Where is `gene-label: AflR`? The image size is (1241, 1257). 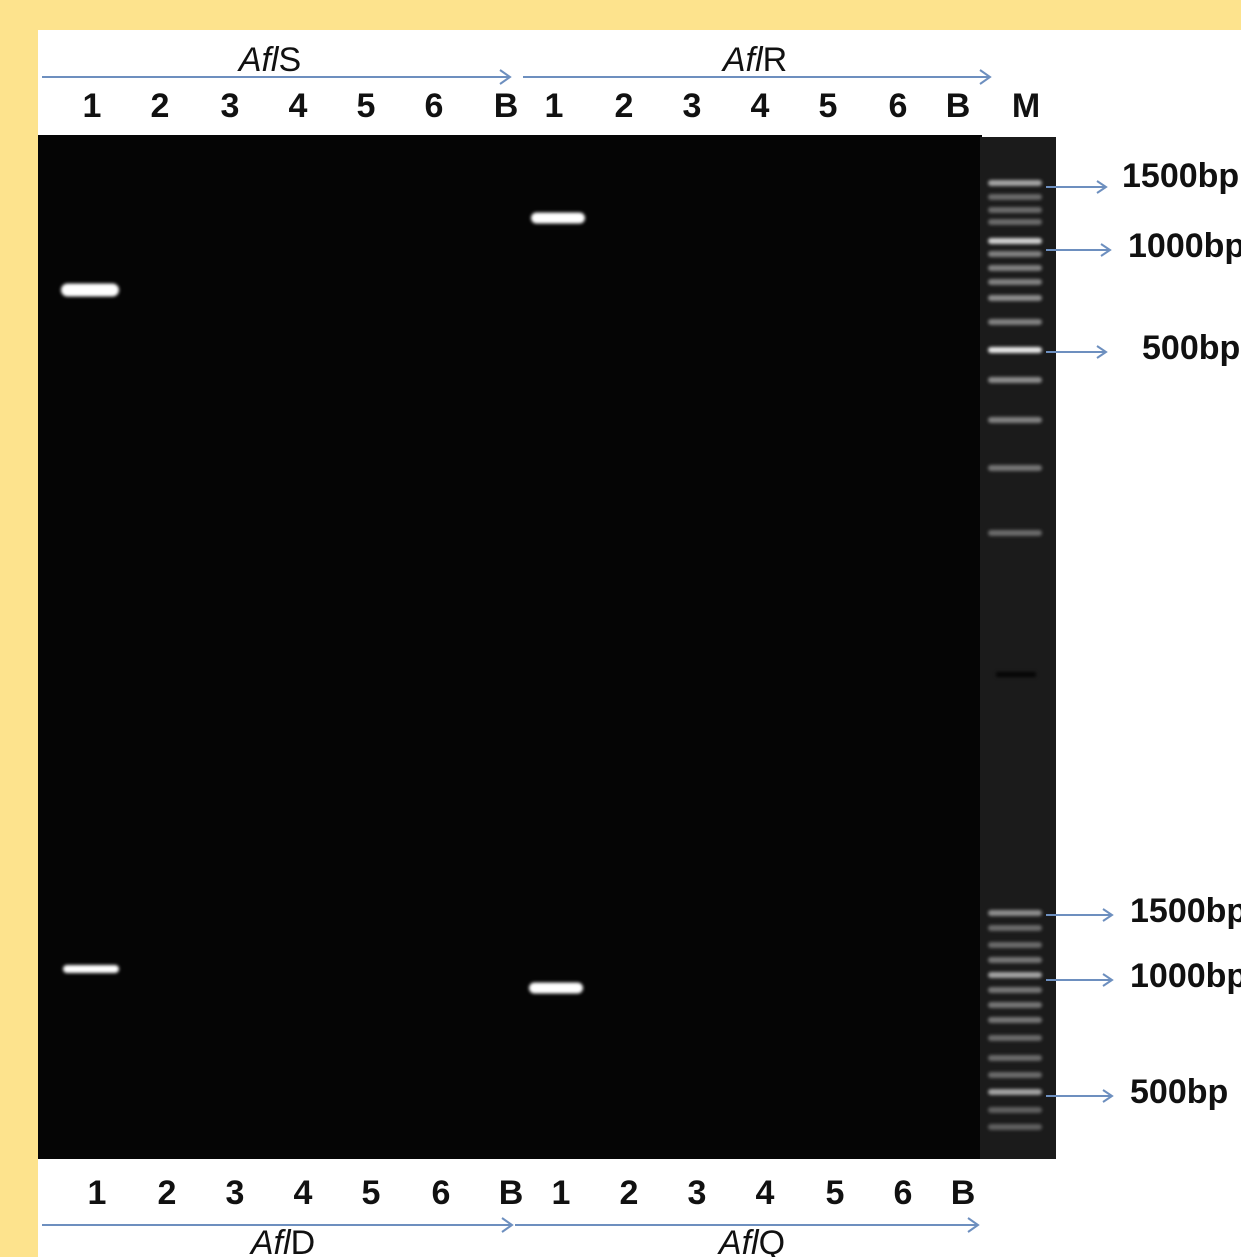
gene-label: AflR is located at coordinates (754, 60).